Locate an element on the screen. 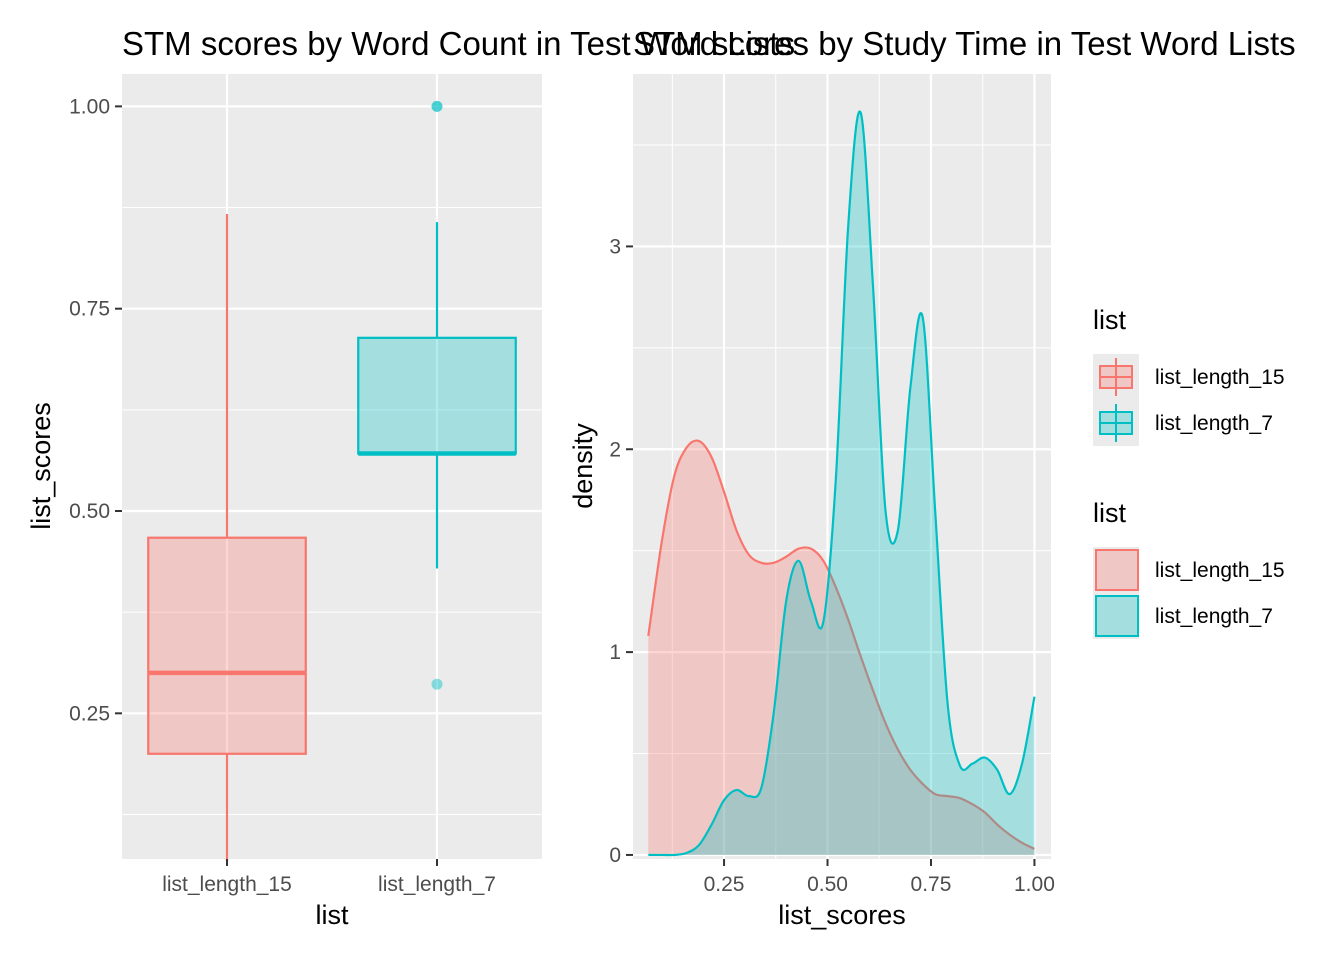 The image size is (1344, 960). density-y-tick-label: 1 is located at coordinates (615, 652).